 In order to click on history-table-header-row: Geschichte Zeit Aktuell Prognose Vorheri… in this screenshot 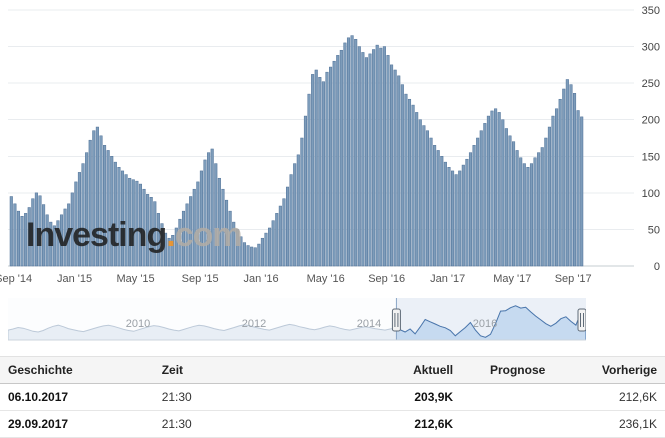, I will do `click(332, 370)`.